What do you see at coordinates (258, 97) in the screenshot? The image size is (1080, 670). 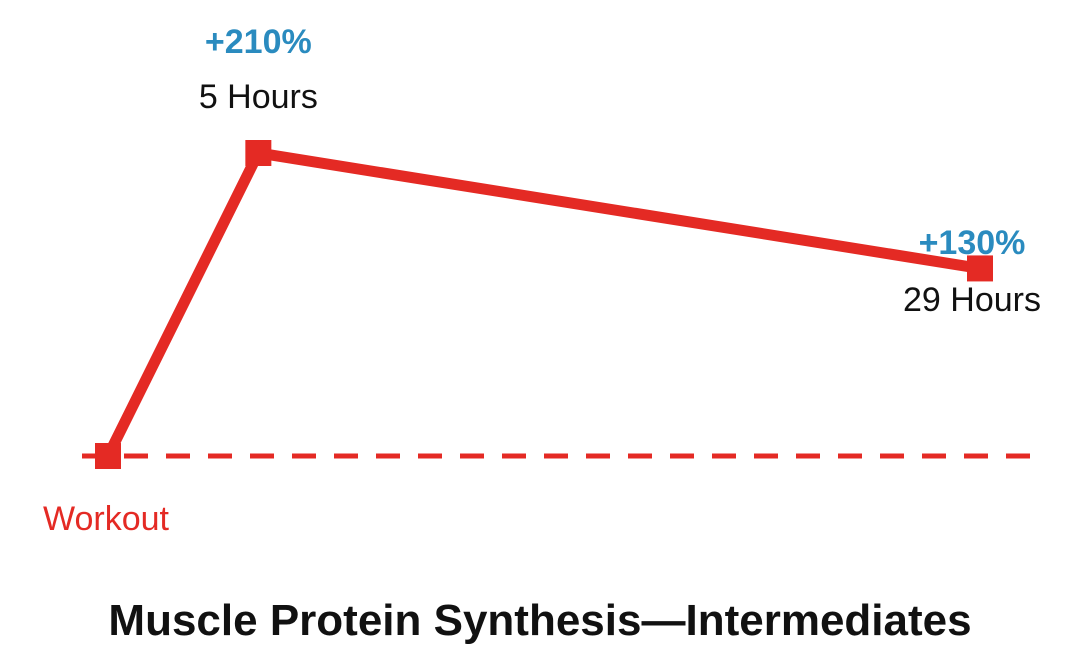 I see `peak-time-label: 5 Hours` at bounding box center [258, 97].